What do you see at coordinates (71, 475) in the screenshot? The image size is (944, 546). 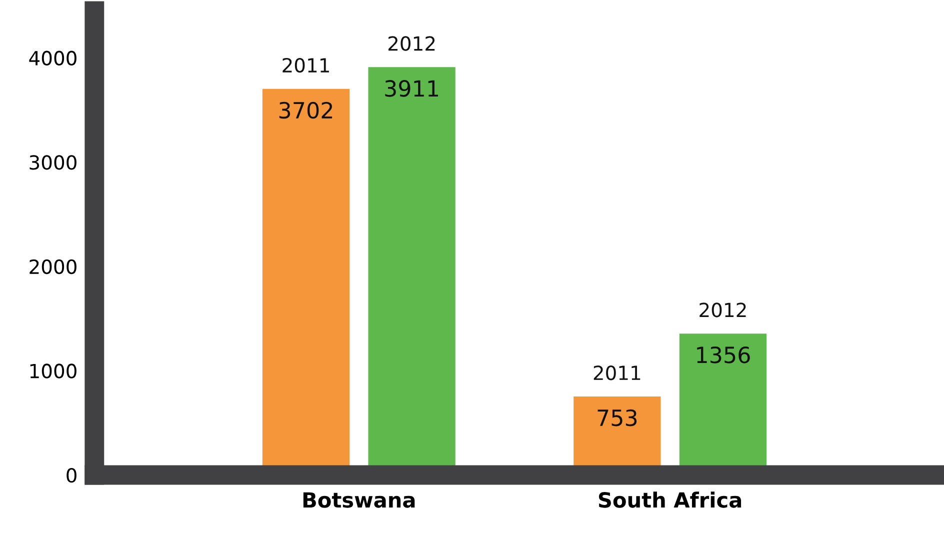 I see `y-tick-label: 0` at bounding box center [71, 475].